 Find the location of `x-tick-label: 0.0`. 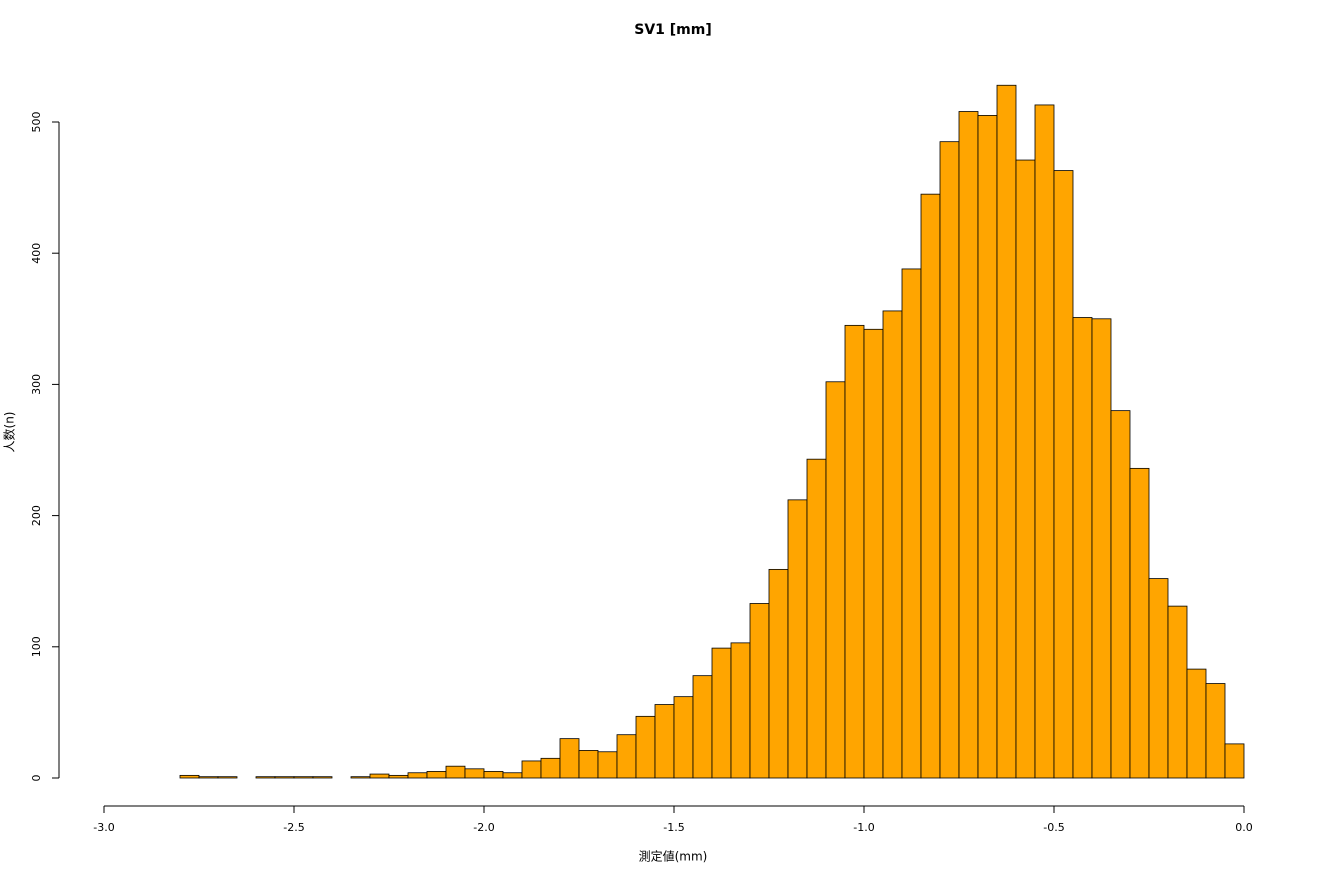

x-tick-label: 0.0 is located at coordinates (1244, 827).